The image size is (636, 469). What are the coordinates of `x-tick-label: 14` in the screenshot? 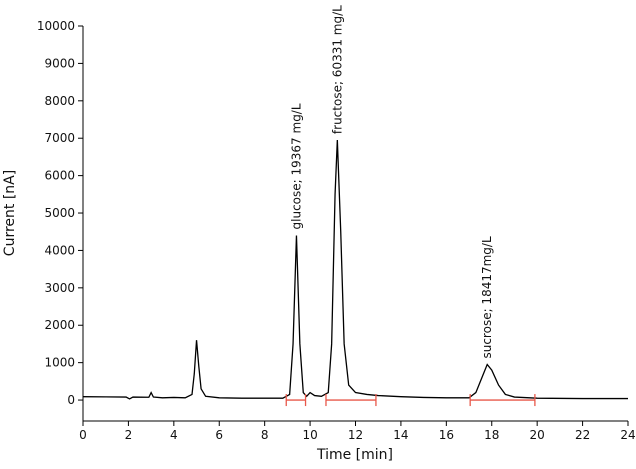 It's located at (400, 435).